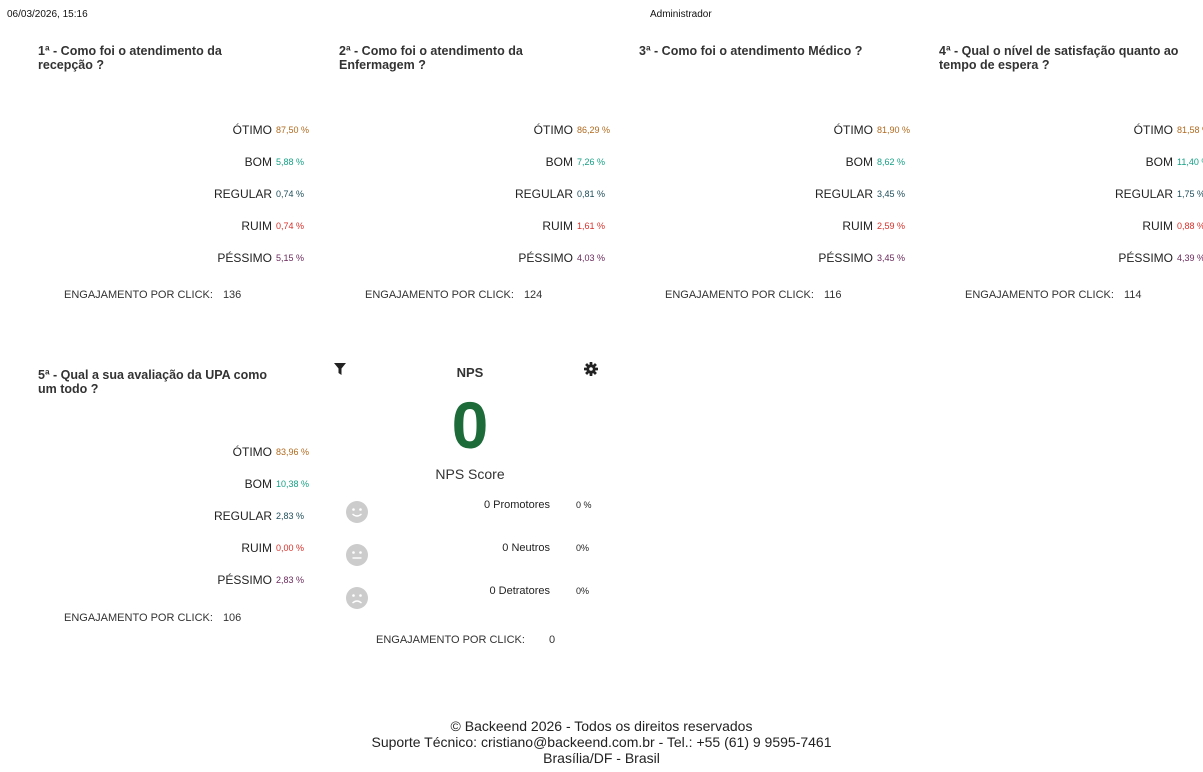  I want to click on rating-row-pessimo: PÉSSIMO 2,83 %, so click(173, 581).